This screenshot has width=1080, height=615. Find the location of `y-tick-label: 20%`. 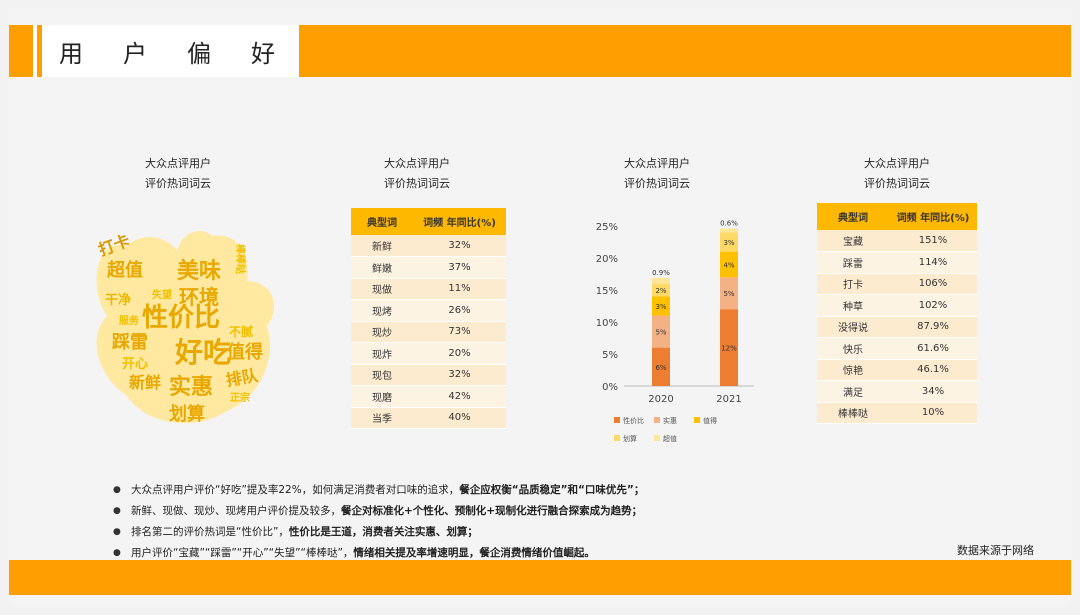

y-tick-label: 20% is located at coordinates (607, 259).